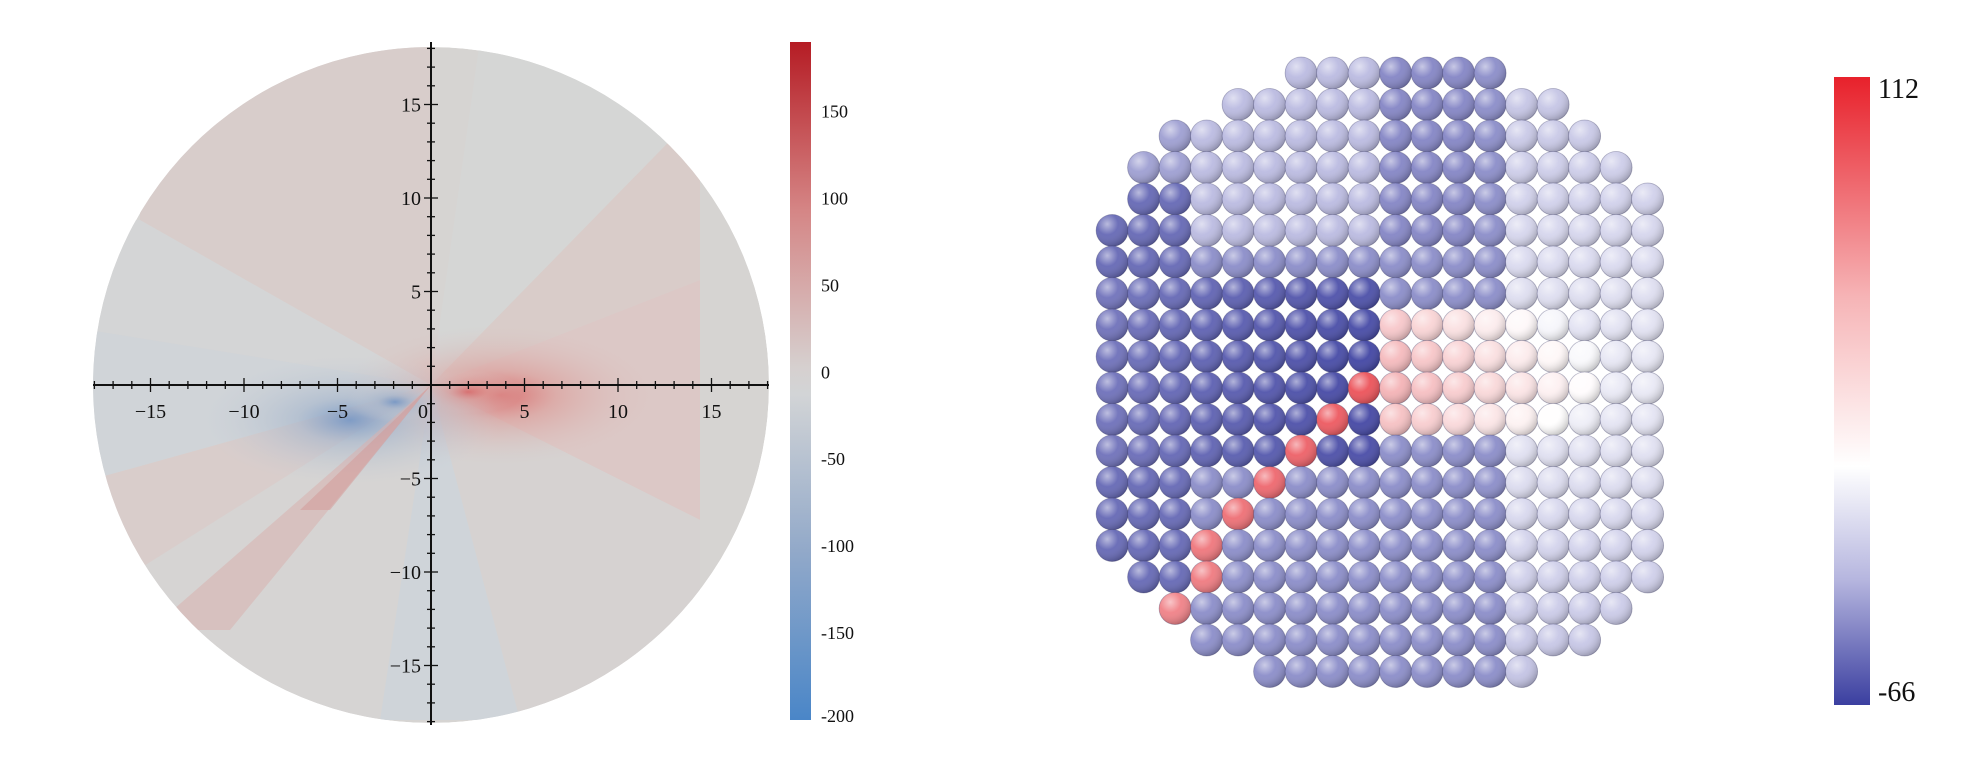  What do you see at coordinates (837, 546) in the screenshot?
I see `colorbar-left-tick-label: -100` at bounding box center [837, 546].